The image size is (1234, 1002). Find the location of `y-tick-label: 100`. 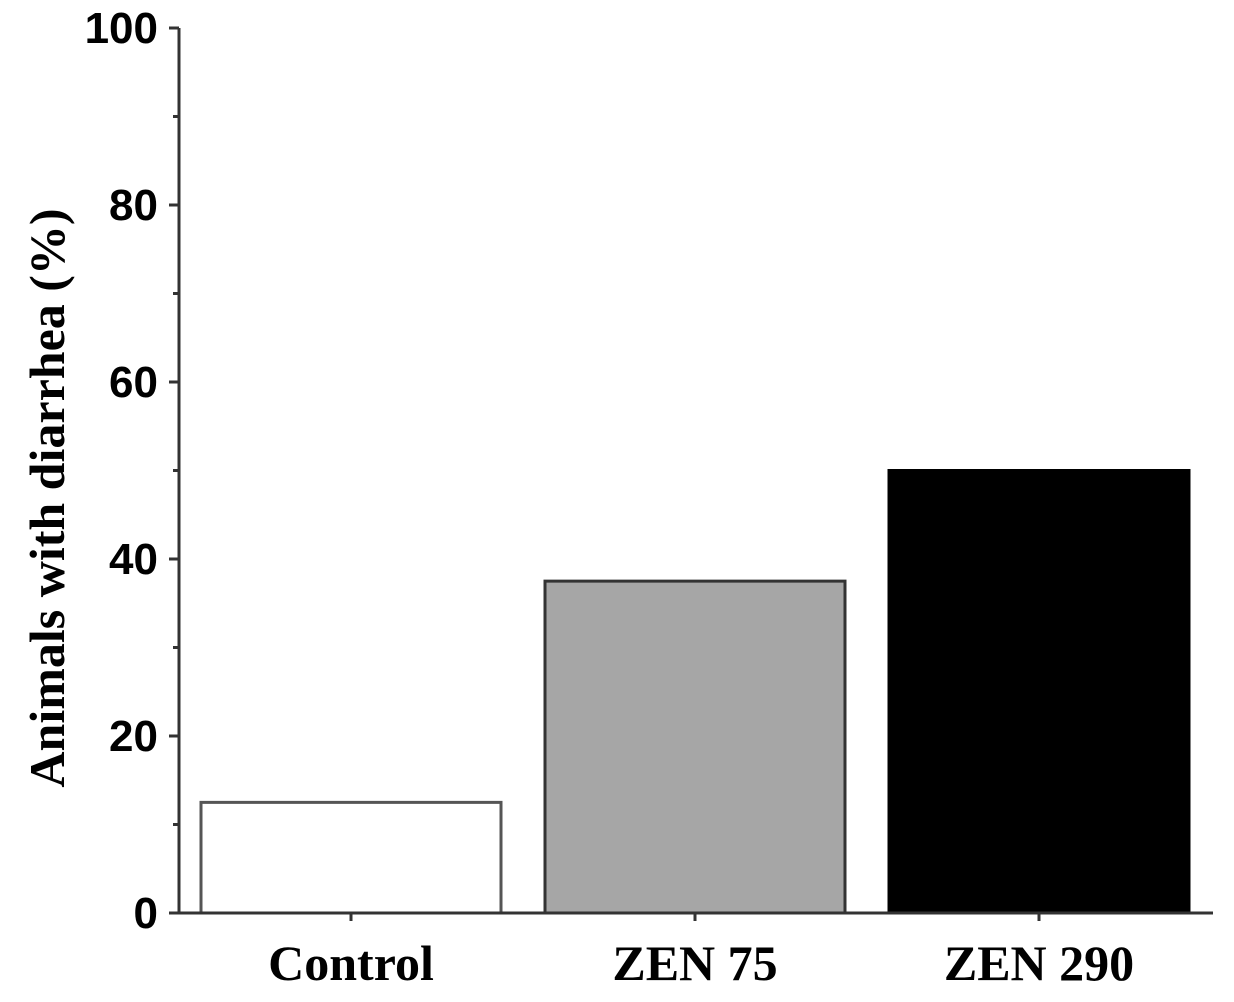

y-tick-label: 100 is located at coordinates (121, 28).